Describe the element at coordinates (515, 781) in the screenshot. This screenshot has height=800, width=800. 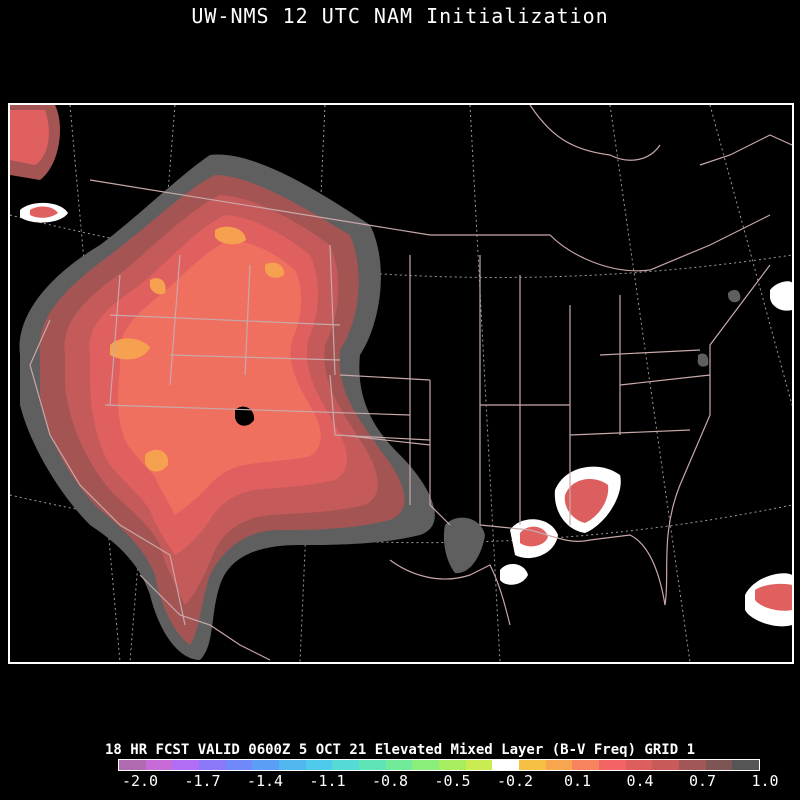
I see `colorbar-tick-label: -0.2` at that location.